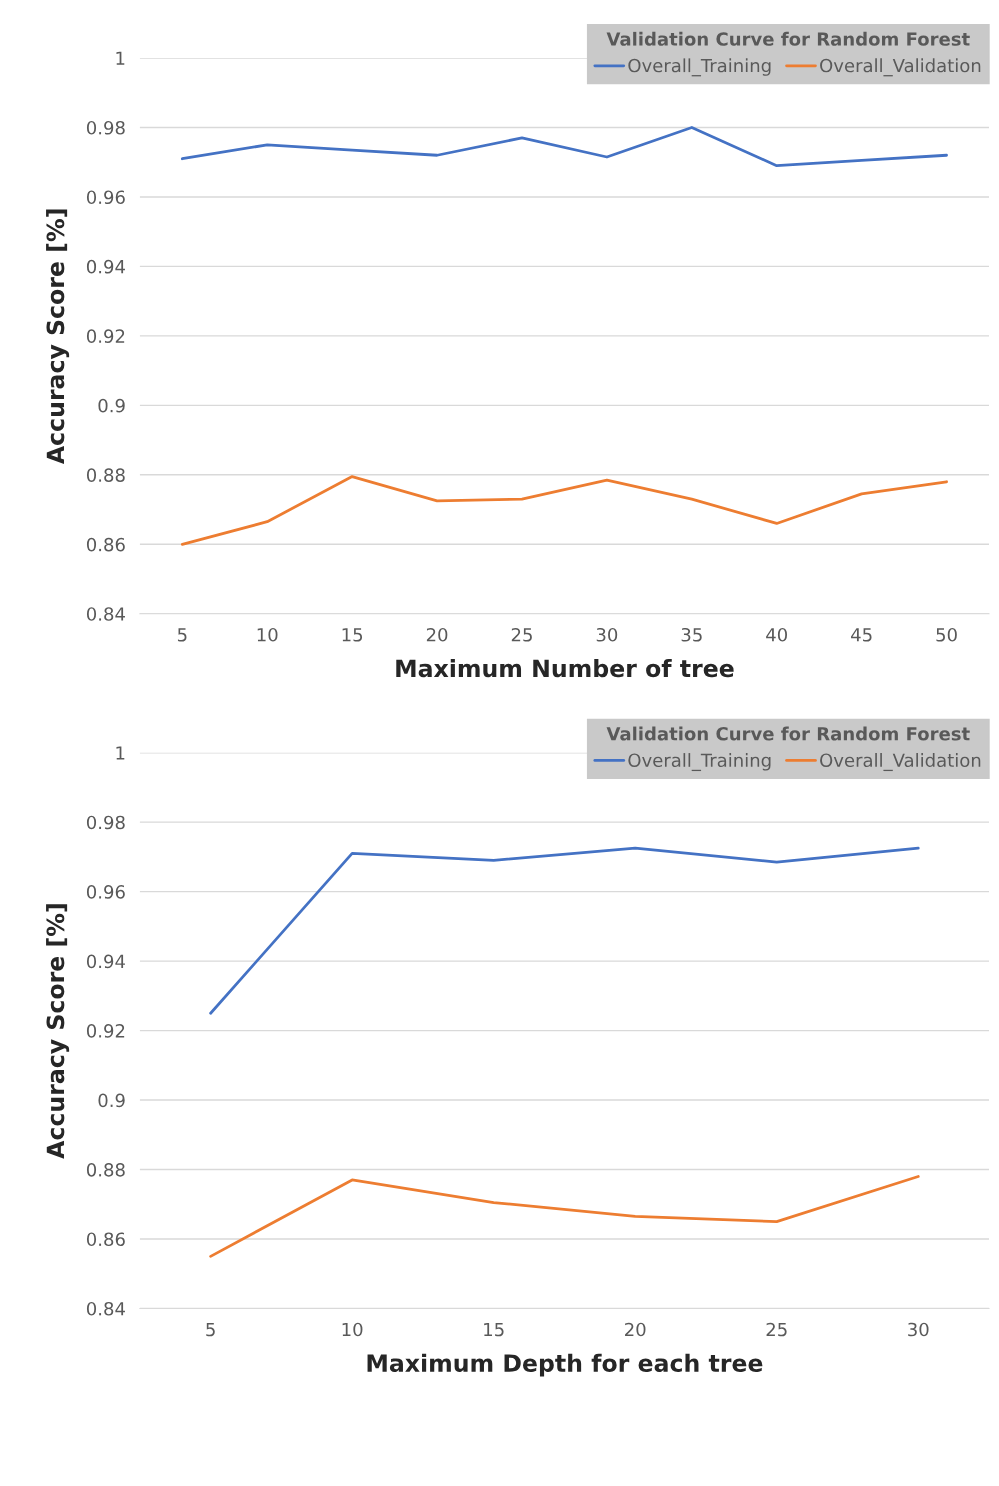 The image size is (999, 1486). I want to click on x-axis-title: Maximum Depth for each tree, so click(565, 1365).